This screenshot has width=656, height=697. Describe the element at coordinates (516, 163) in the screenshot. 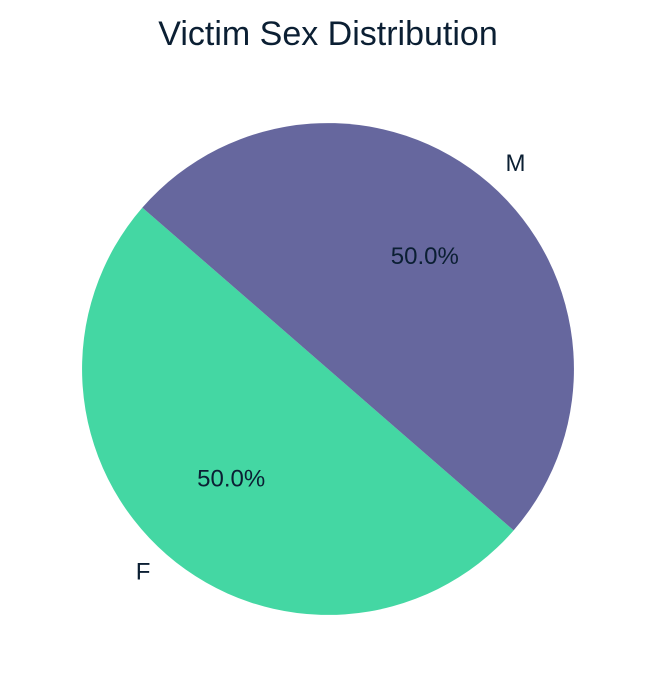

I see `slice-label-m: M` at that location.